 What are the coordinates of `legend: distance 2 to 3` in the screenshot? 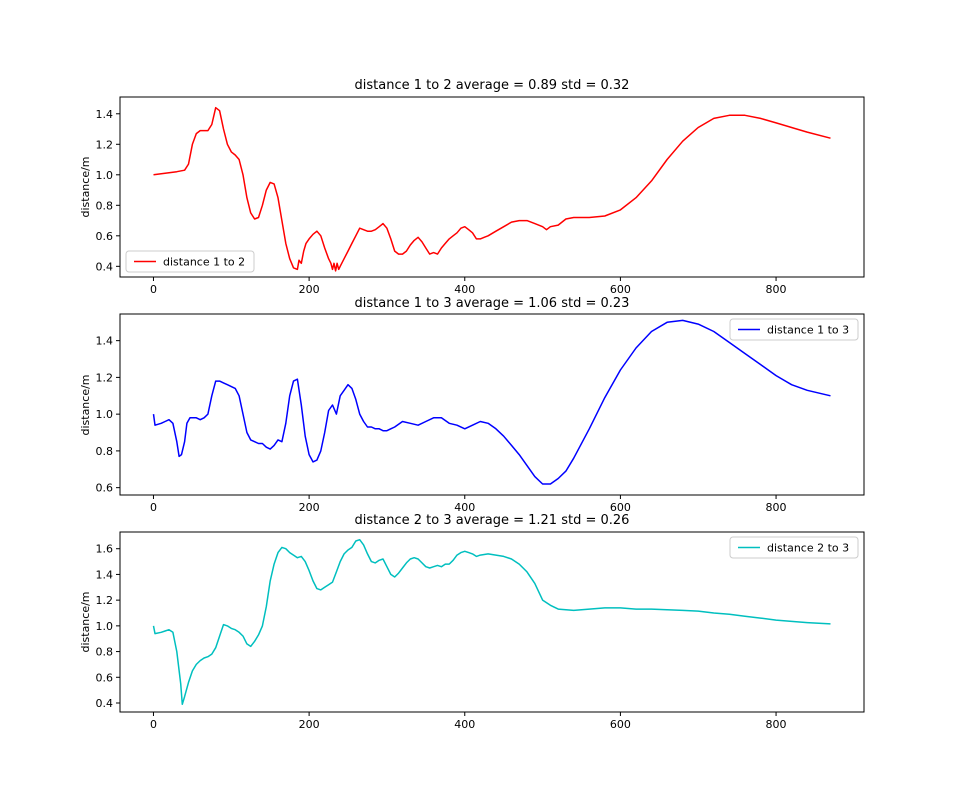 It's located at (794, 547).